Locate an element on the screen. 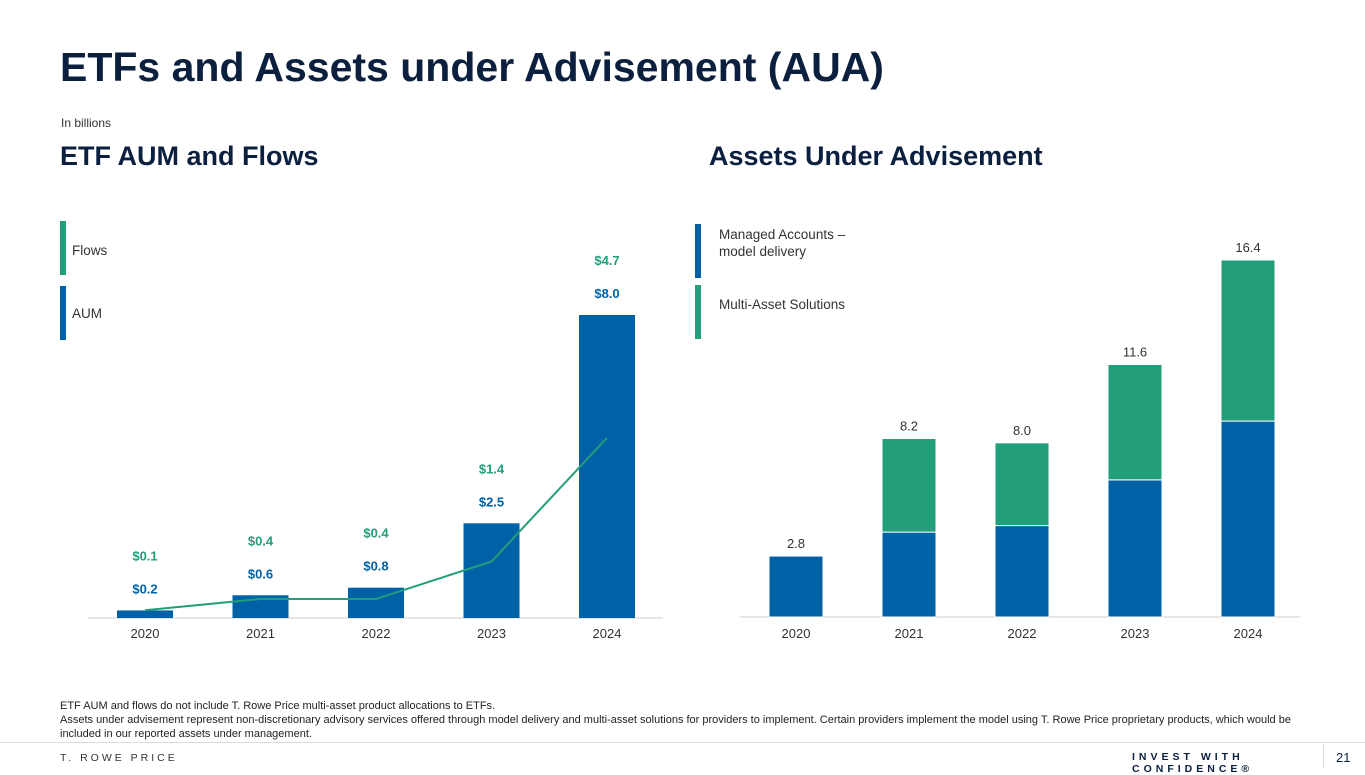  total-data-label: 8.2 is located at coordinates (909, 426).